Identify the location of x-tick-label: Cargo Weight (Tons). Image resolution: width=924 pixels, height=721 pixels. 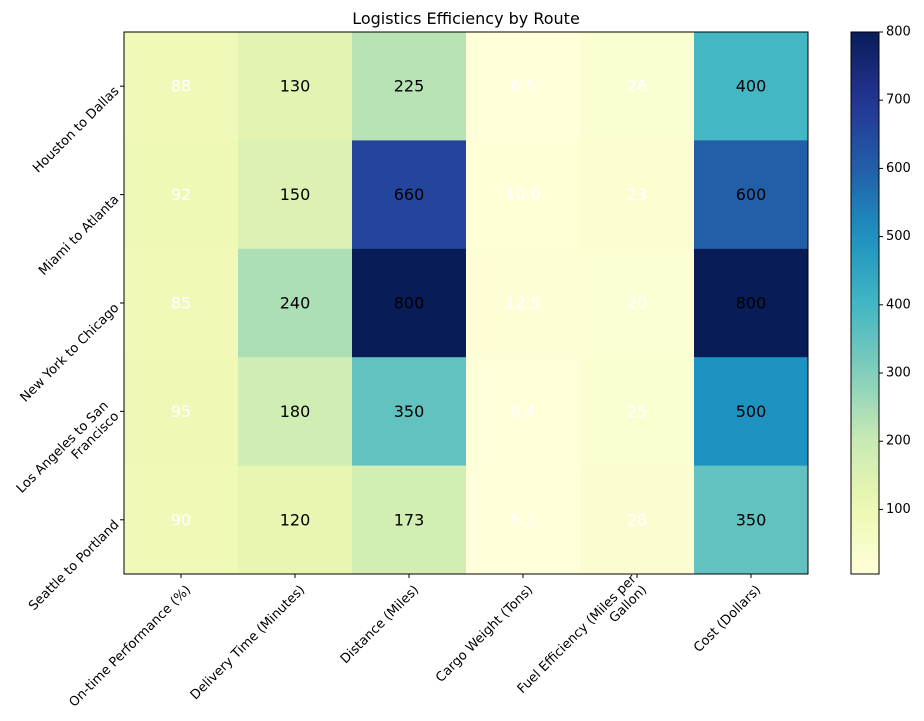
(484, 634).